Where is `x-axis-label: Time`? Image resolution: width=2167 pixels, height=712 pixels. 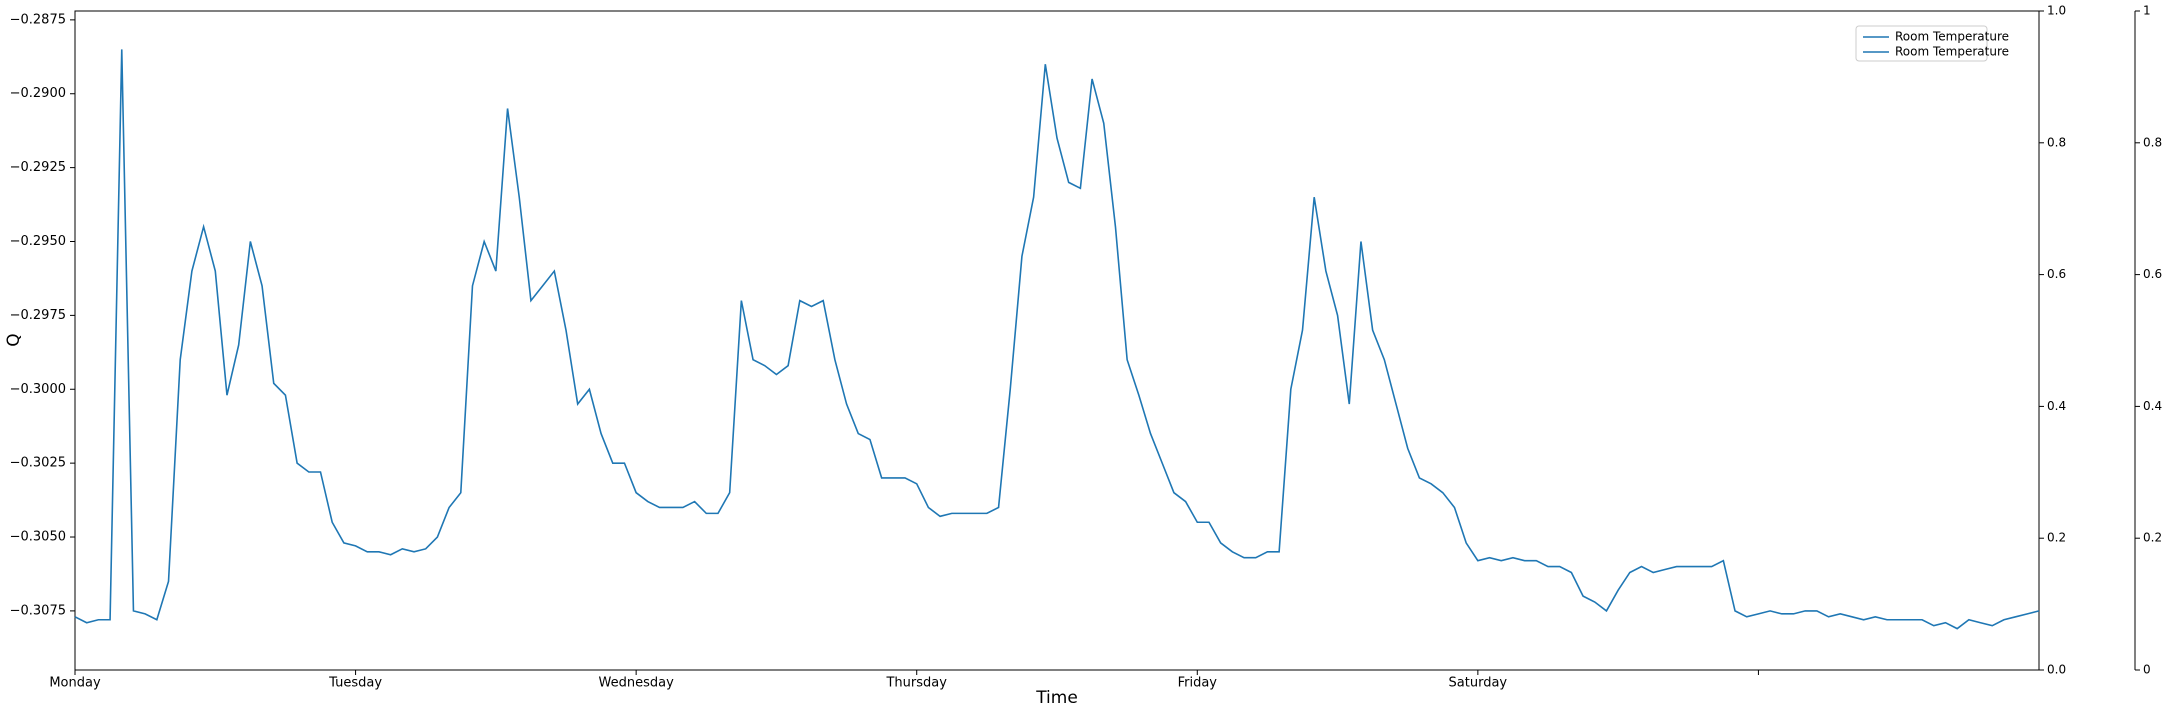 x-axis-label: Time is located at coordinates (1056, 698).